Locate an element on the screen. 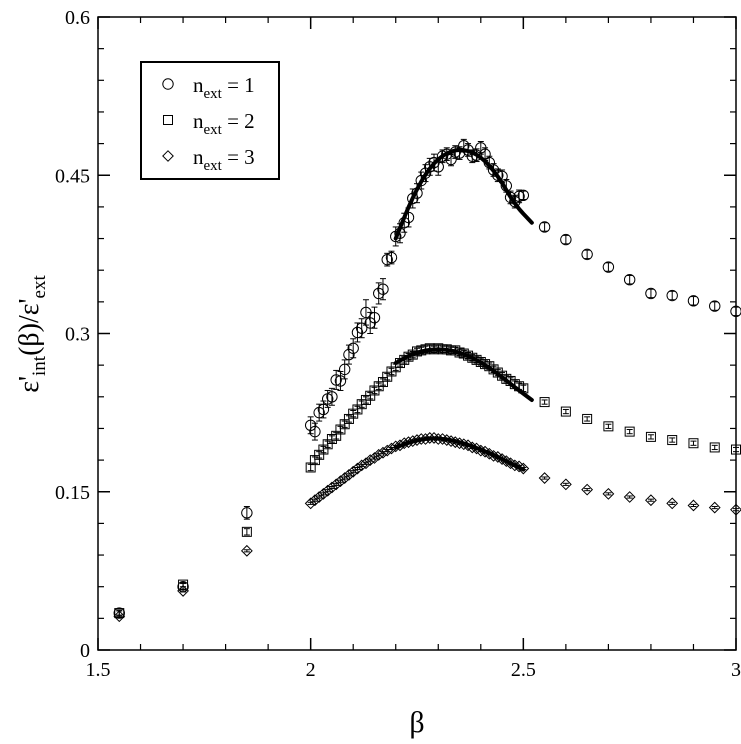  x-tick-label: 2 is located at coordinates (311, 670).